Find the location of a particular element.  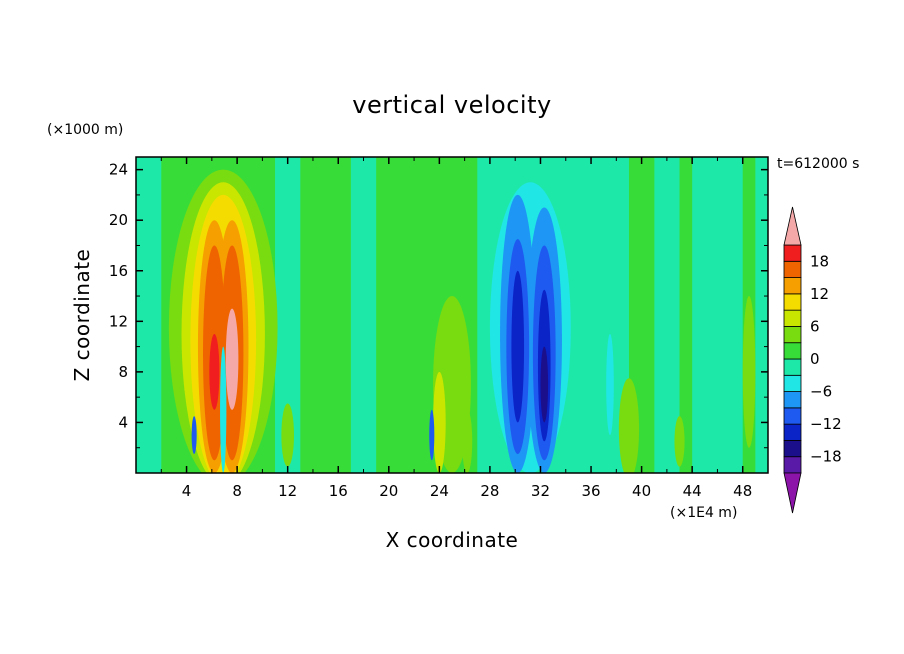

x-tick-label: 20 is located at coordinates (388, 491).